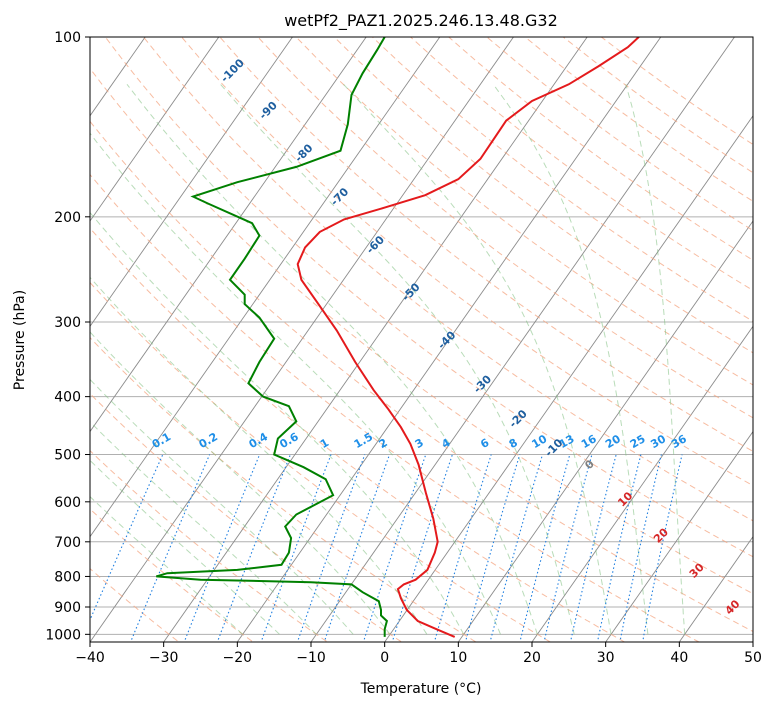  Describe the element at coordinates (421, 689) in the screenshot. I see `x-axis-label: Temperature (°C)` at that location.